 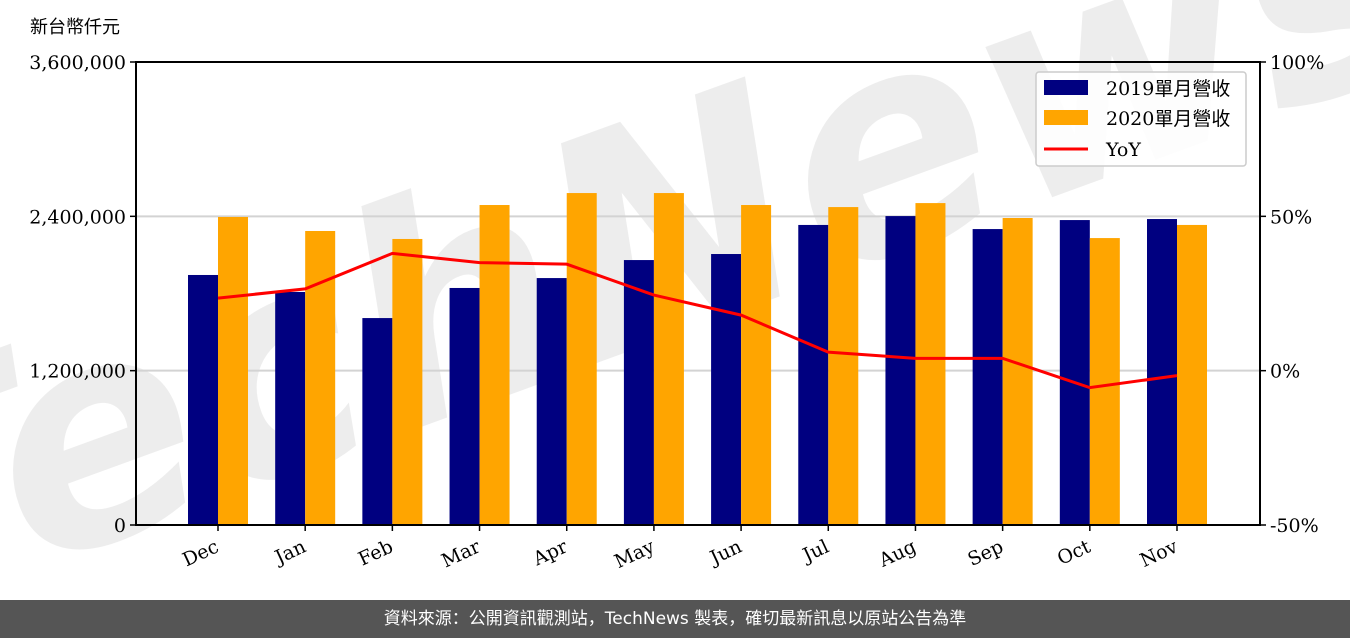 I want to click on bar-2019-sep, so click(x=987, y=377).